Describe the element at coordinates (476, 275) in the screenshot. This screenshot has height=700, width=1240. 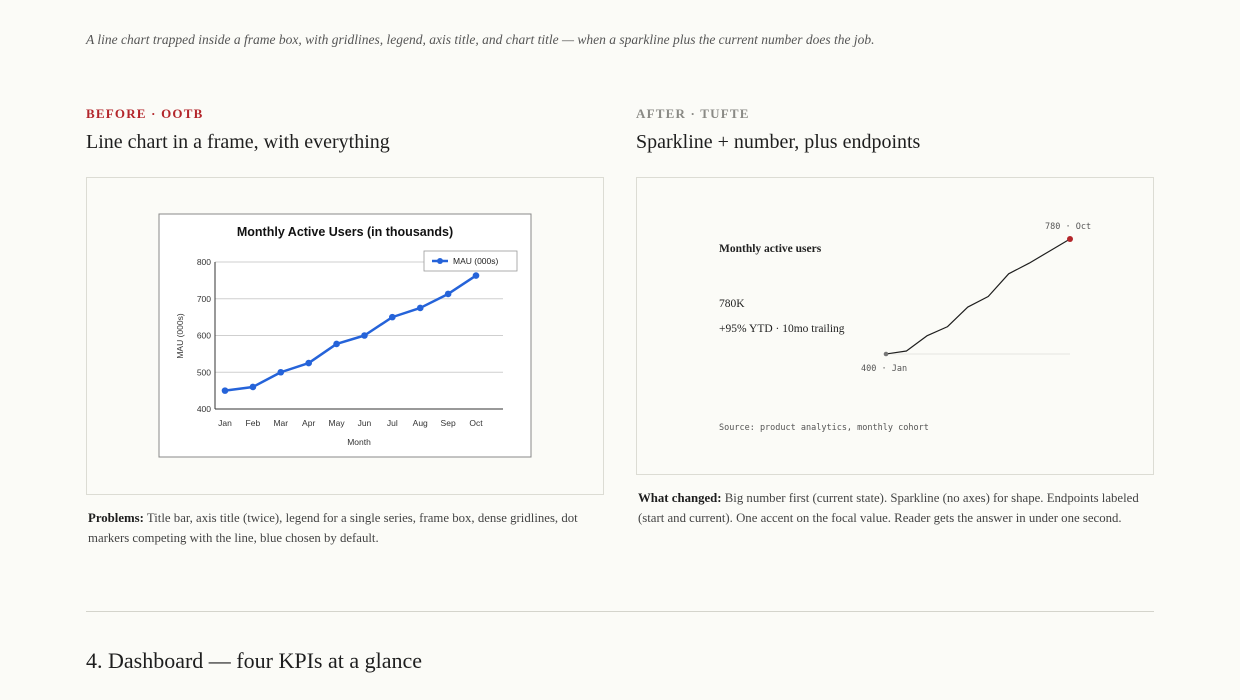
I see `marker-oct` at that location.